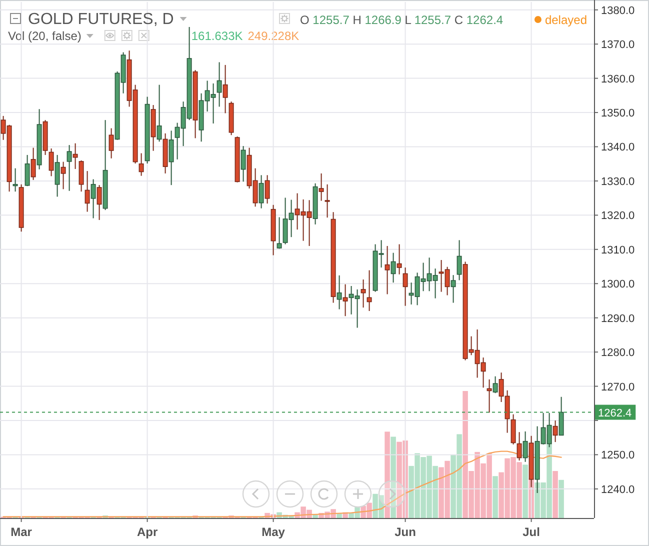  What do you see at coordinates (618, 10) in the screenshot?
I see `y-tick-label: 1380.0` at bounding box center [618, 10].